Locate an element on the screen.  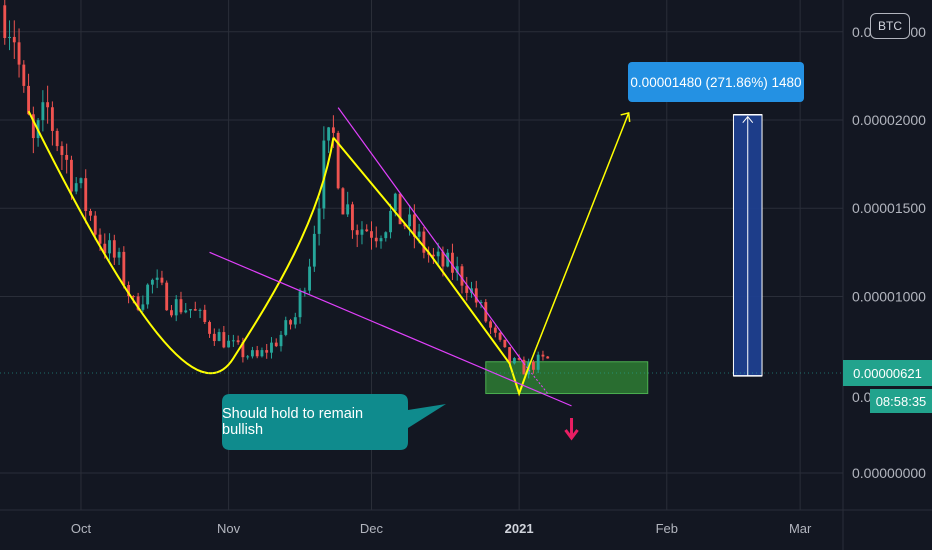
x-tick-label: Dec is located at coordinates (372, 528).